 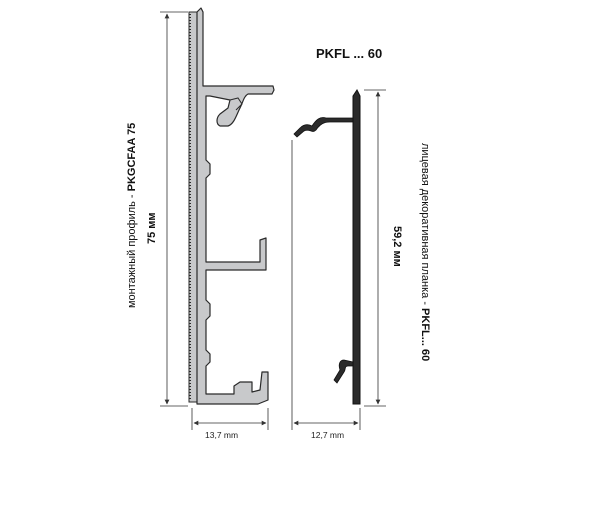 What do you see at coordinates (328, 435) in the screenshot?
I see `face-strip-width: 12,7 mm` at bounding box center [328, 435].